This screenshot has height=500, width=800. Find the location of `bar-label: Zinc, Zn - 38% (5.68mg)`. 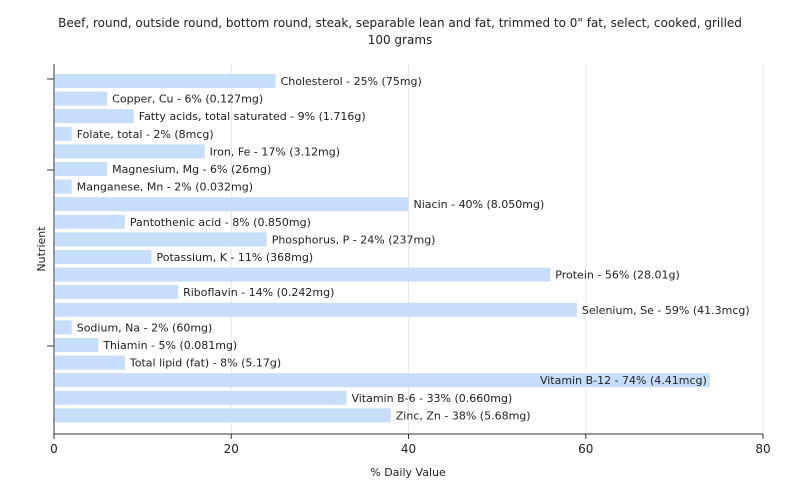

bar-label: Zinc, Zn - 38% (5.68mg) is located at coordinates (463, 415).